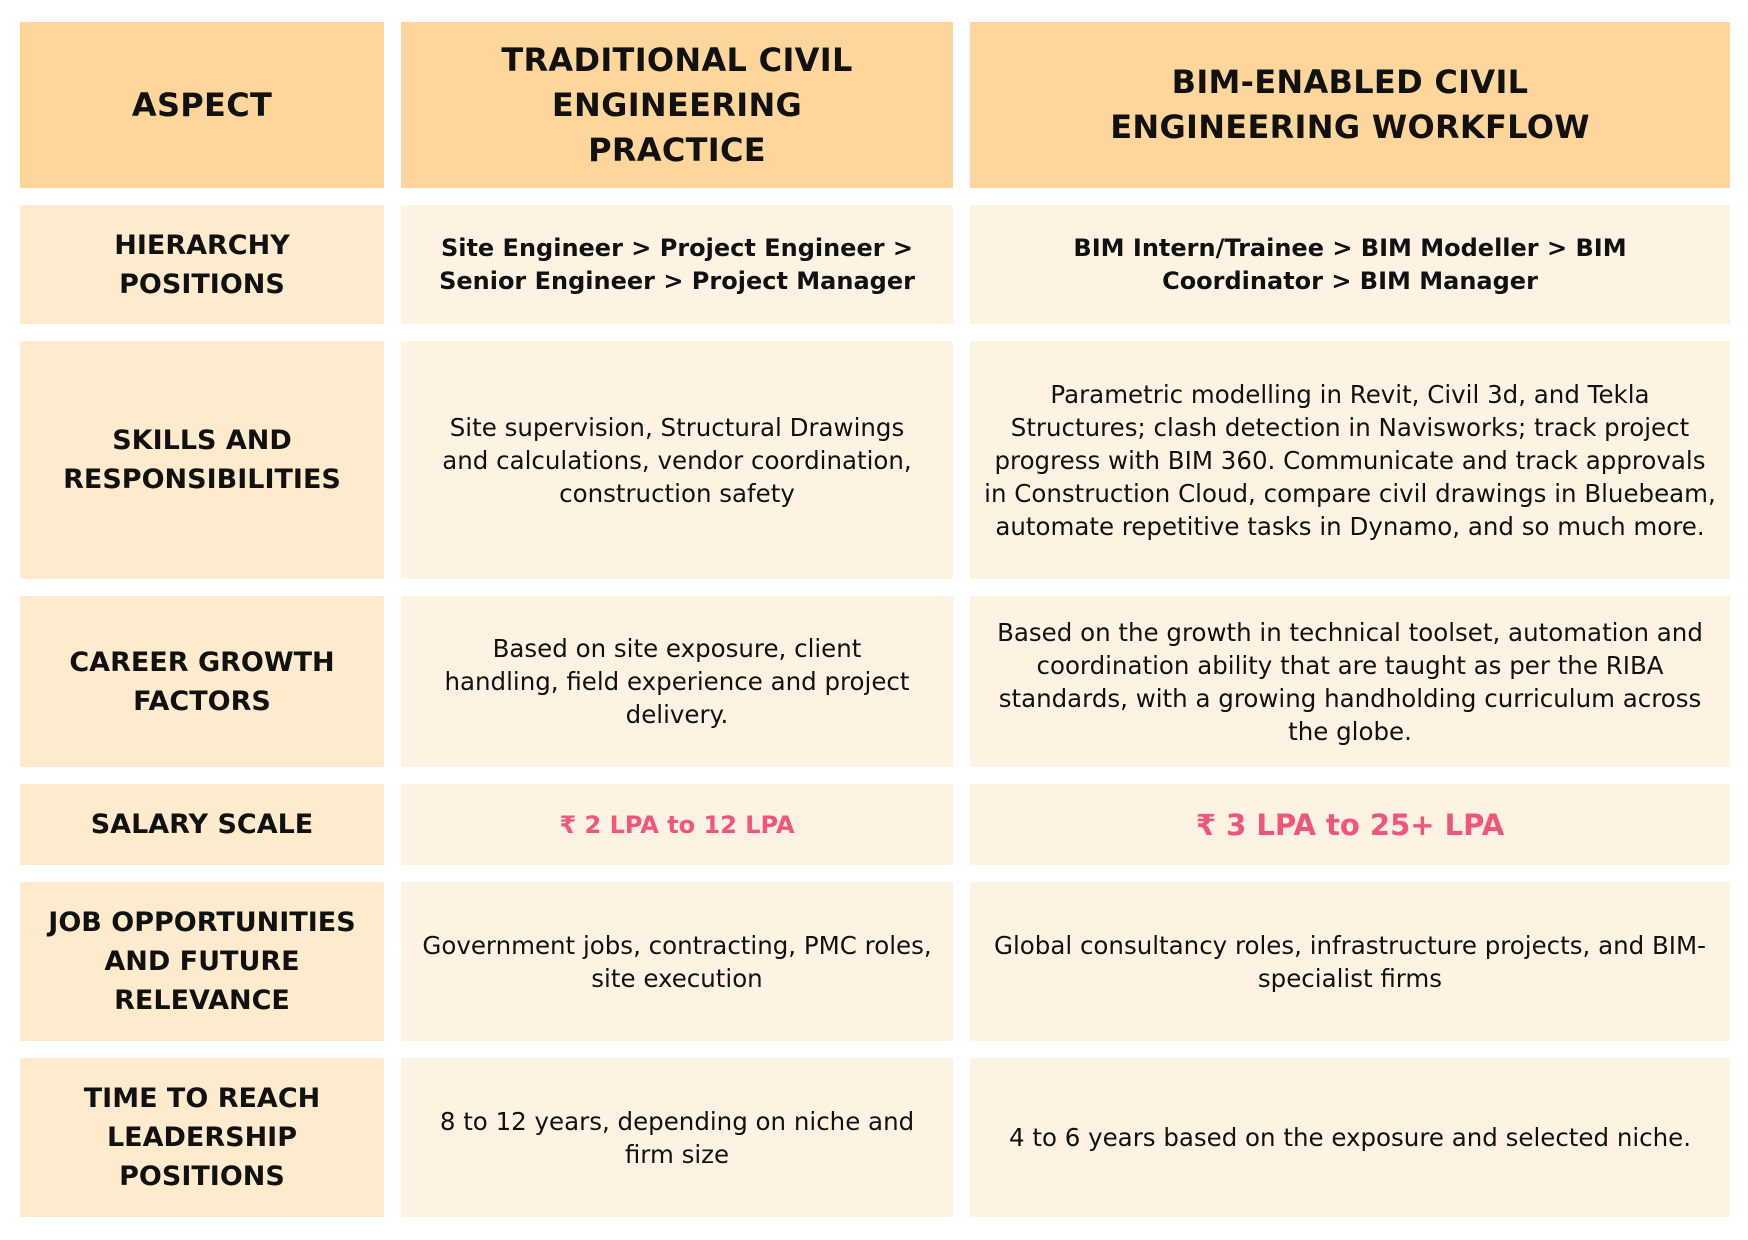 The image size is (1748, 1240). Describe the element at coordinates (202, 264) in the screenshot. I see `aspect-hierarchy-positions: HIERARCHY POSITIONS` at that location.